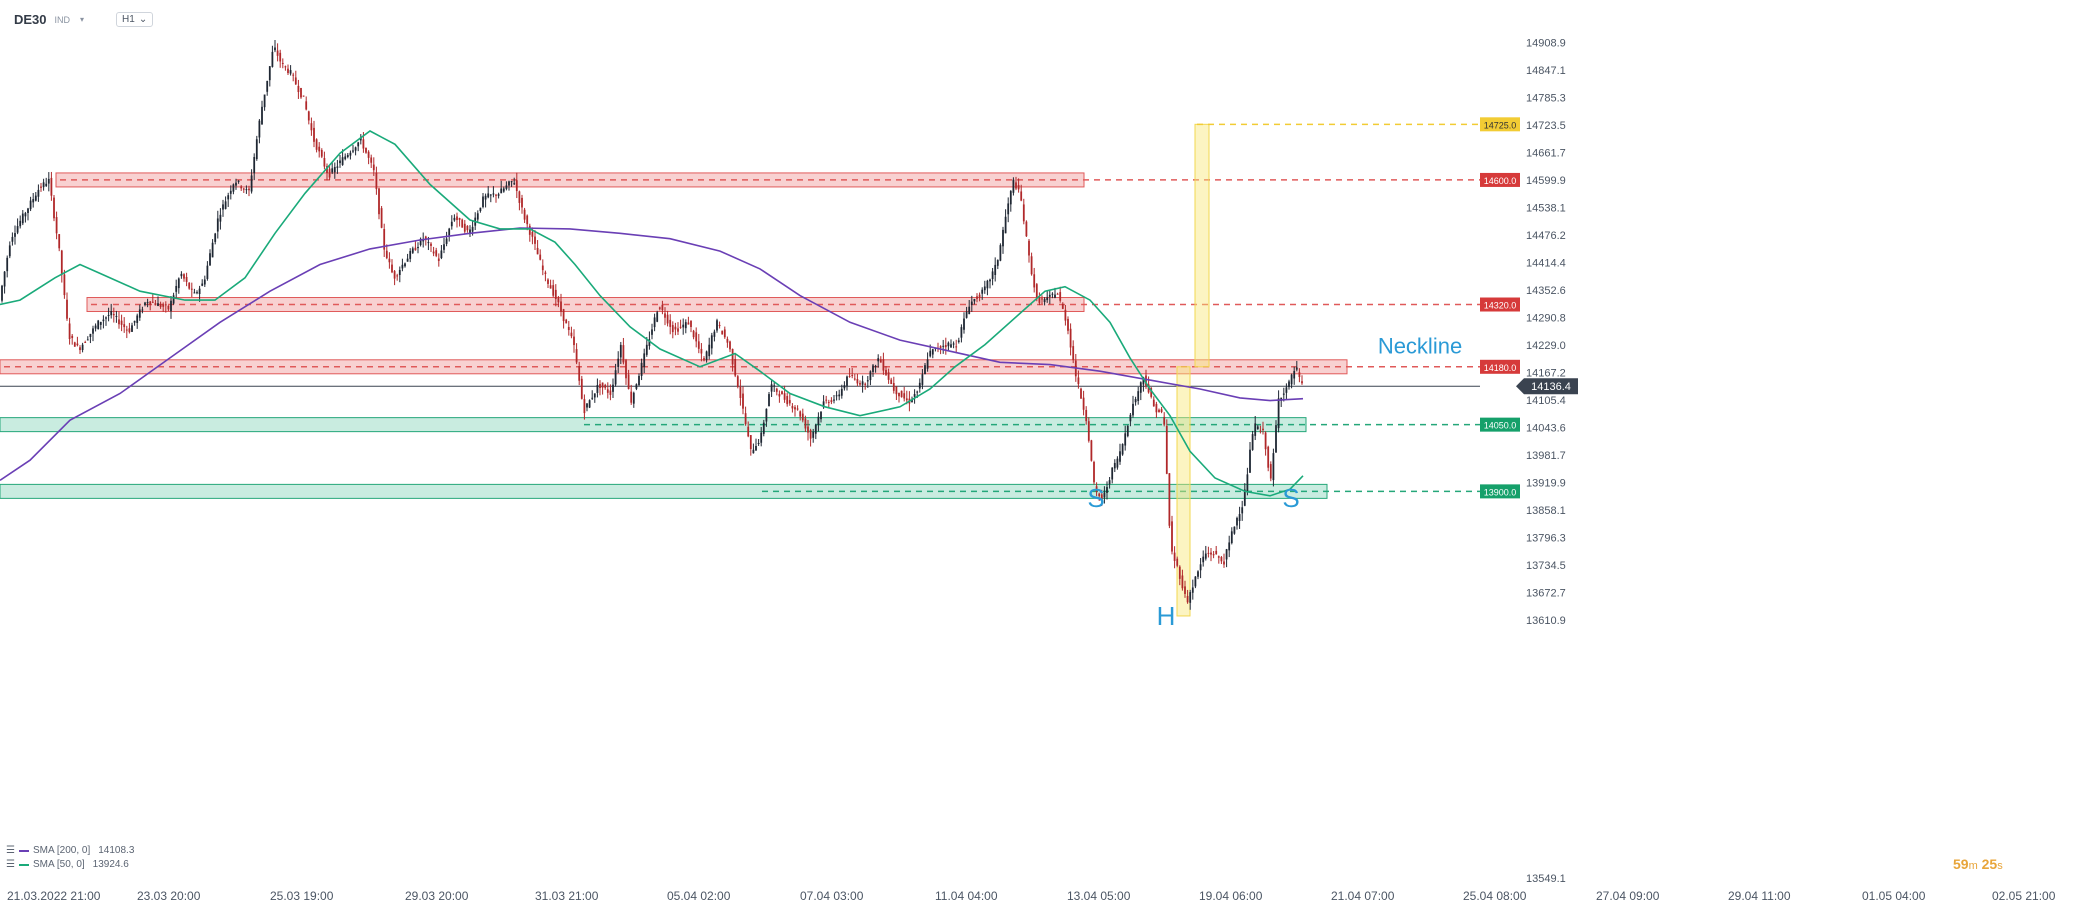 The width and height of the screenshot is (2079, 909). Describe the element at coordinates (70, 865) in the screenshot. I see `legend-sma50: ☰ SMA [50, 0] 13924.6` at that location.